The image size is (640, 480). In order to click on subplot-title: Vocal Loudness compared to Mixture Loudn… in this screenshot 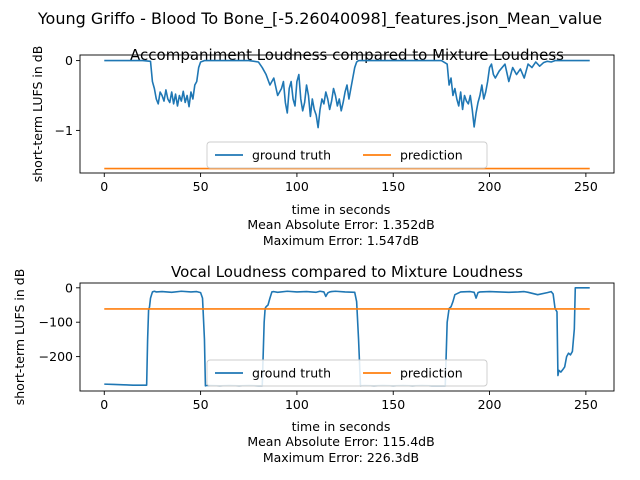, I will do `click(347, 272)`.